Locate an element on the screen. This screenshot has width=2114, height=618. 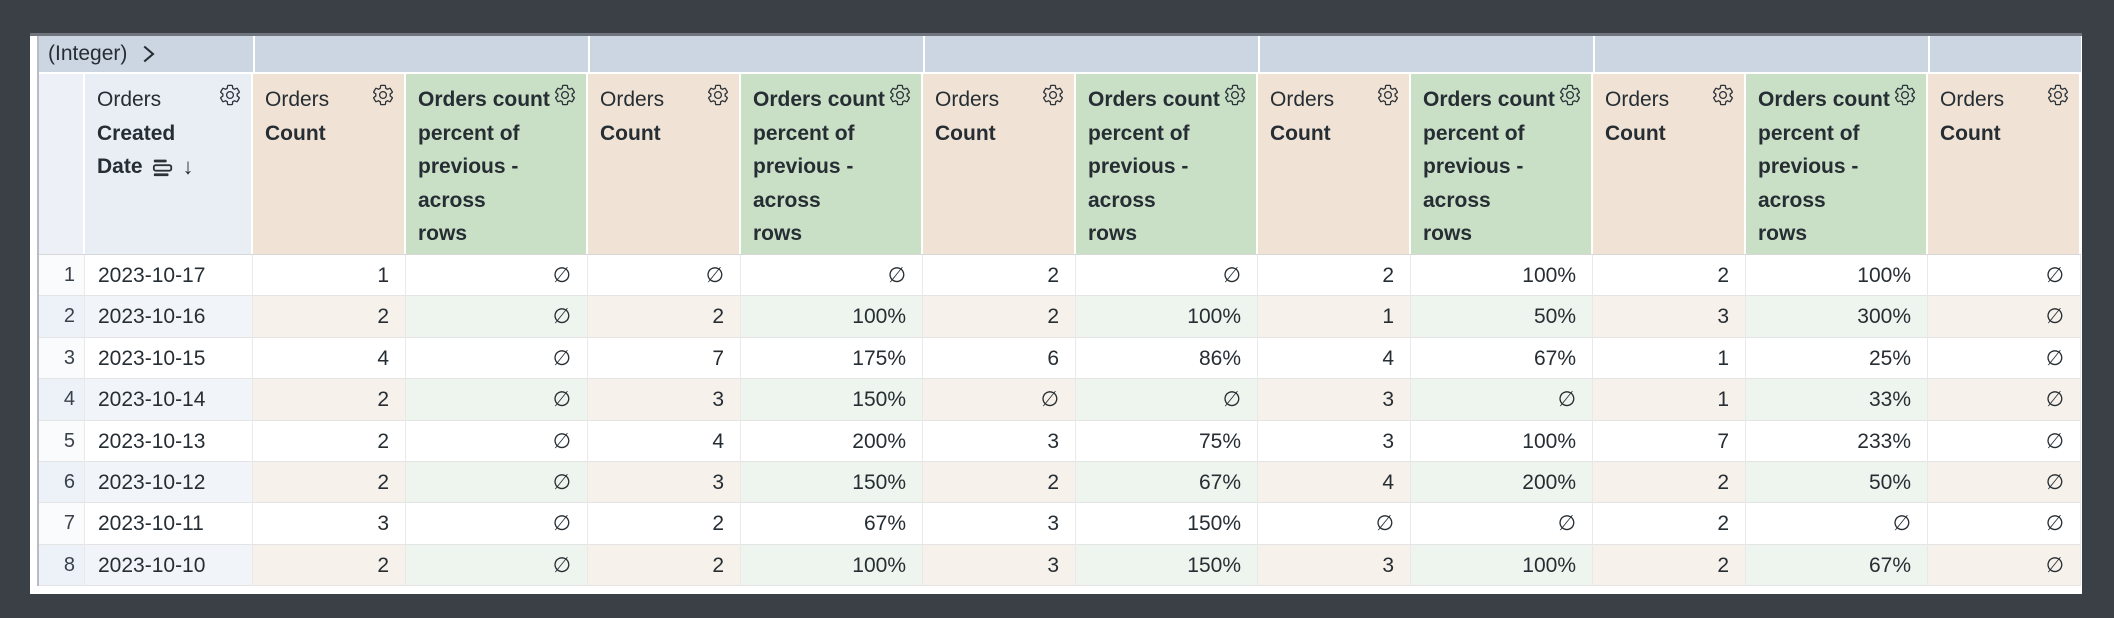
pivot-field-cell: (Integer) is located at coordinates (147, 54).